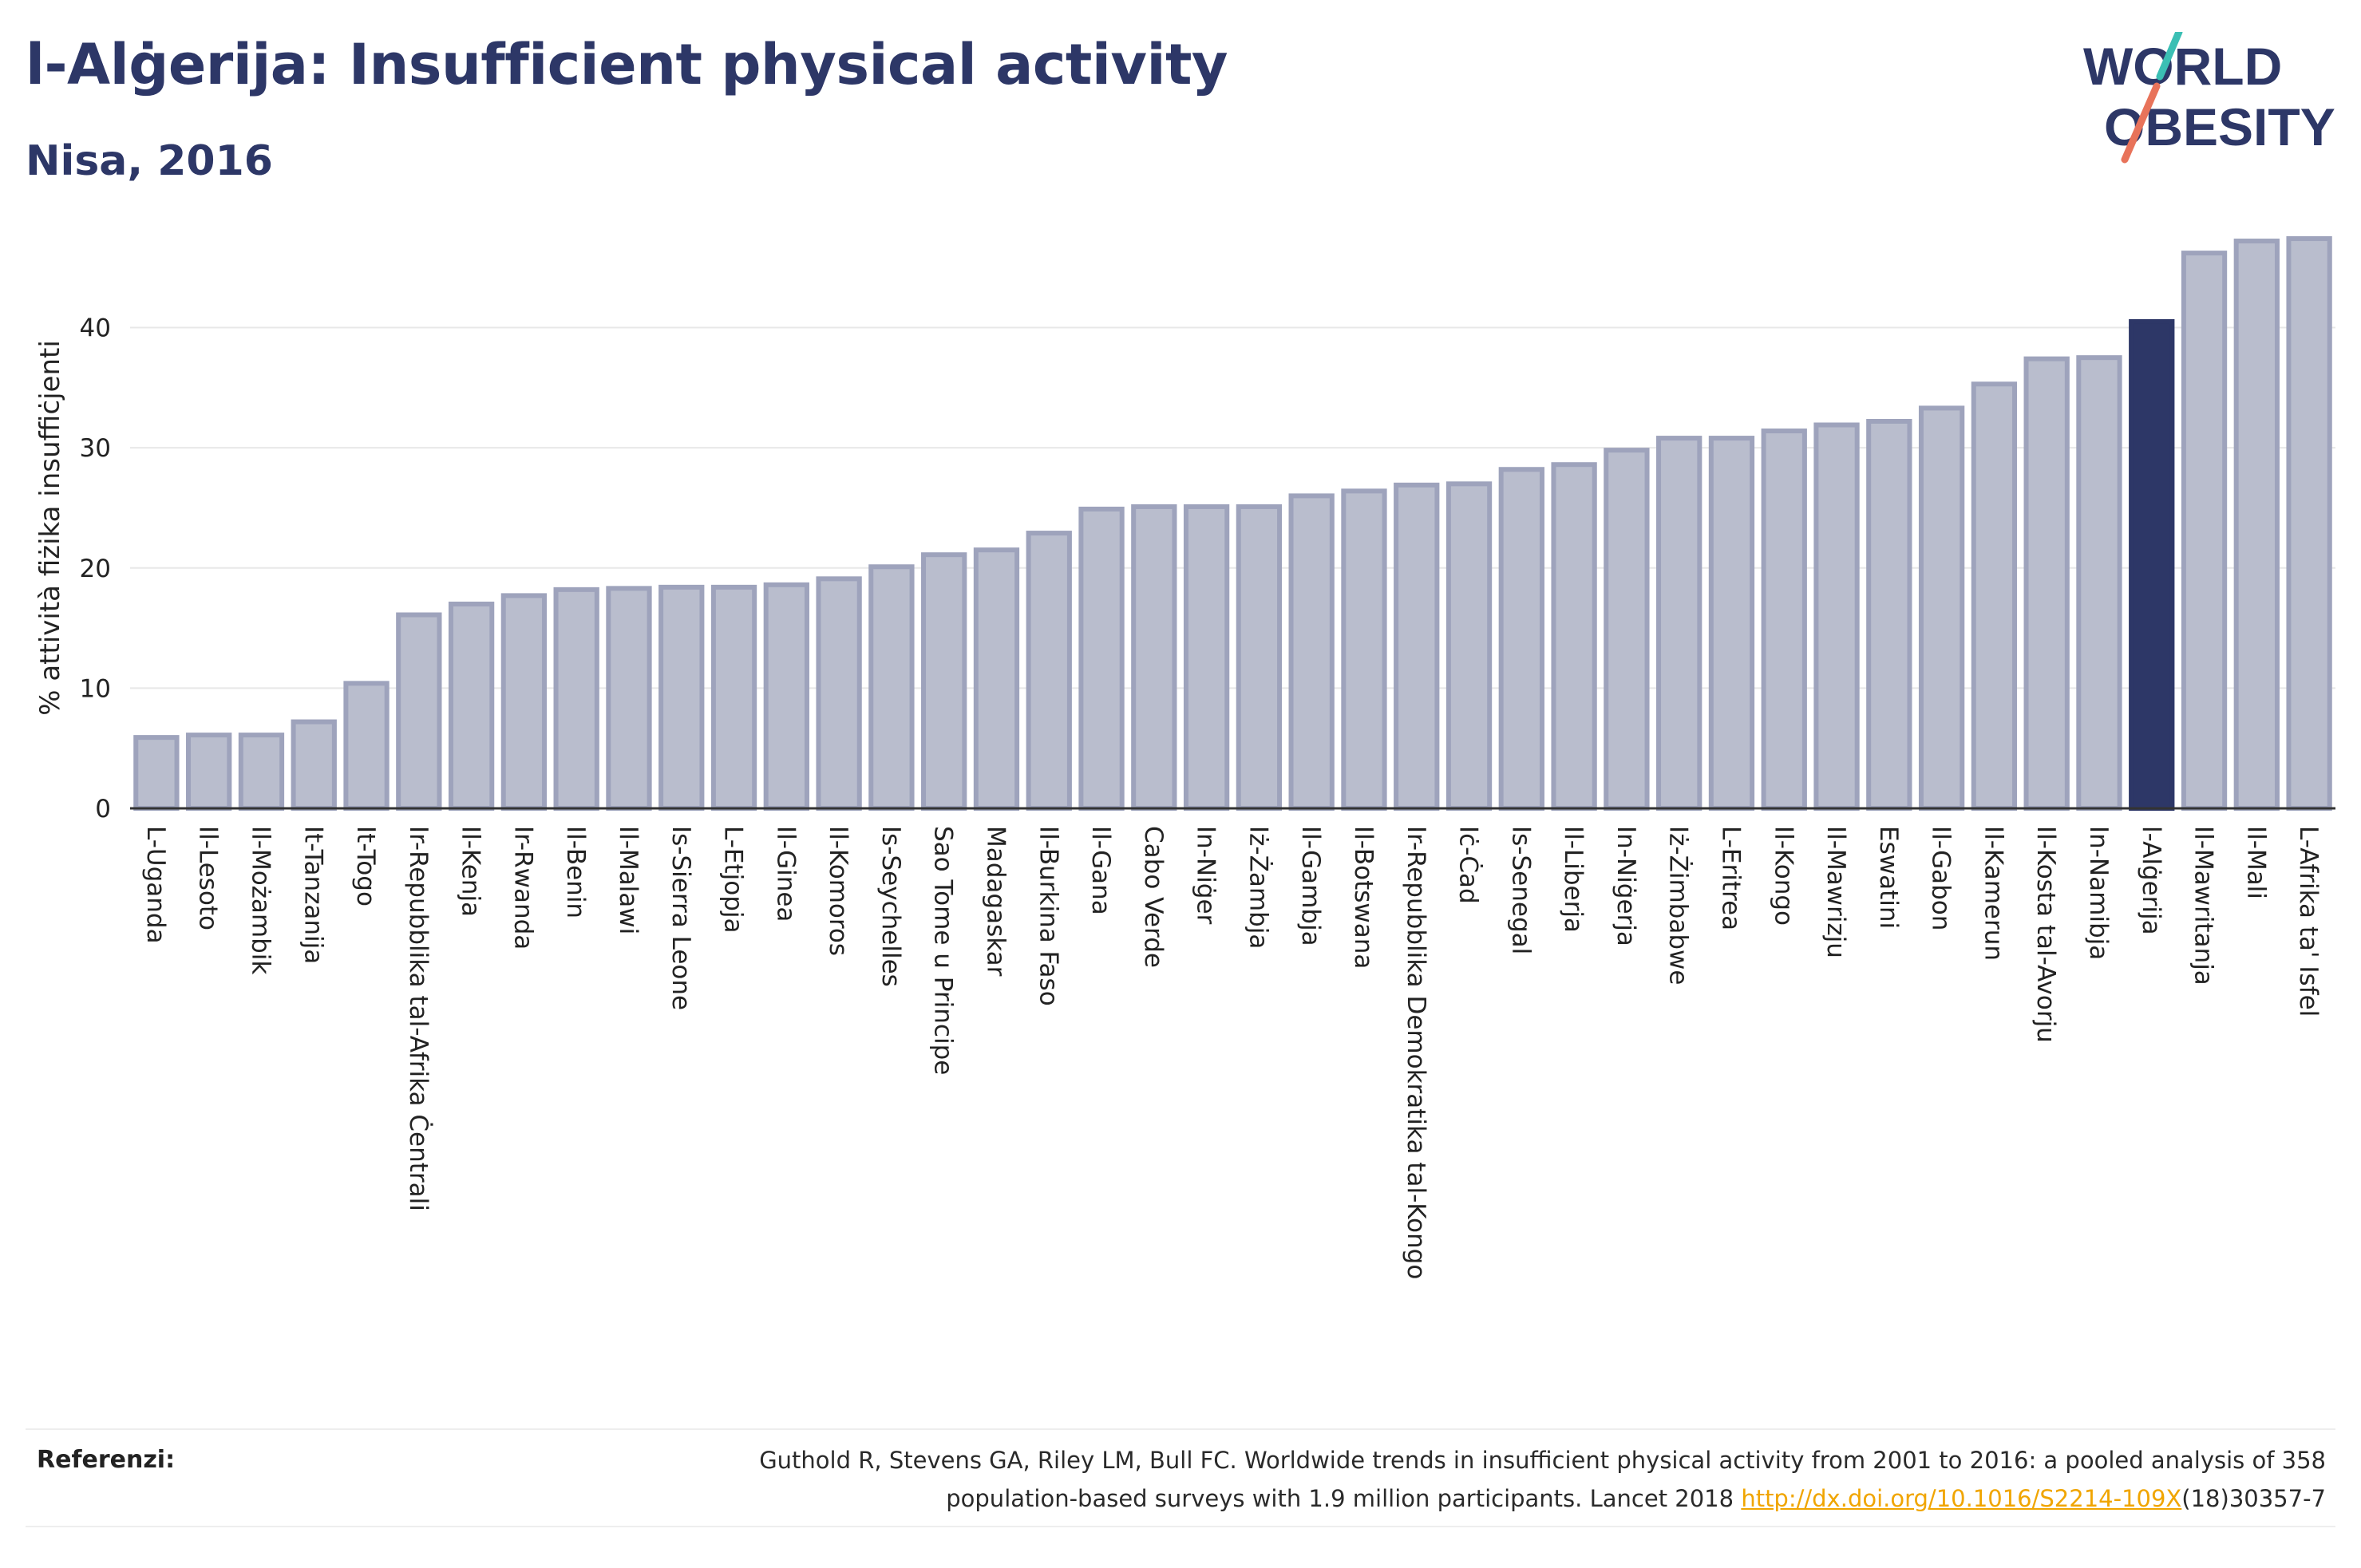  Describe the element at coordinates (365, 866) in the screenshot. I see `x-tick-label: It-Togo` at that location.